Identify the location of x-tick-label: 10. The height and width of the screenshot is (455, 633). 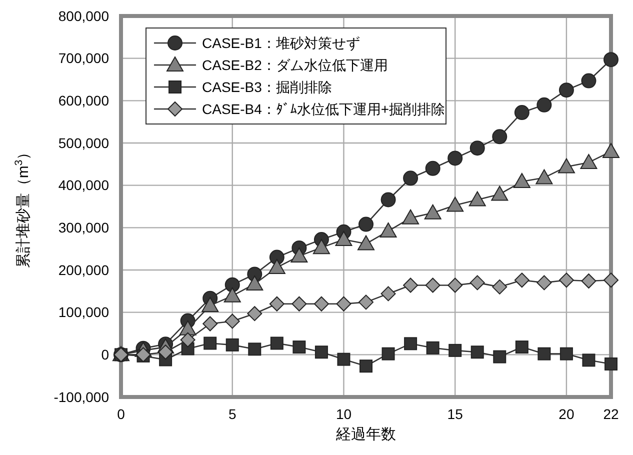
(344, 414).